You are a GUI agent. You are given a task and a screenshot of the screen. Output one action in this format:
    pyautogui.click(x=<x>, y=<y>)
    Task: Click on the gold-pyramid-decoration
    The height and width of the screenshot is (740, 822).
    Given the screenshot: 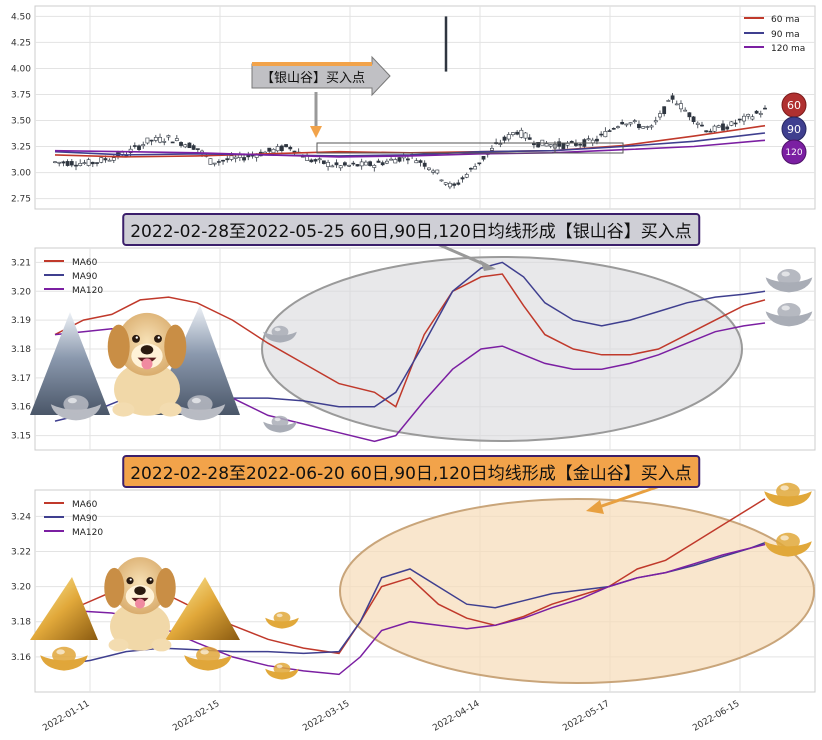 What is the action you would take?
    pyautogui.click(x=135, y=614)
    